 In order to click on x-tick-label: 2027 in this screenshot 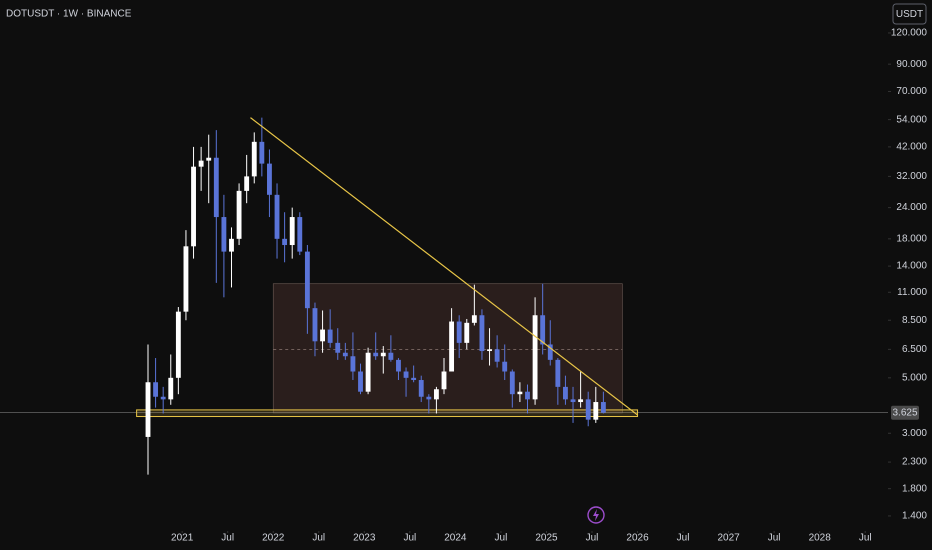, I will do `click(728, 538)`.